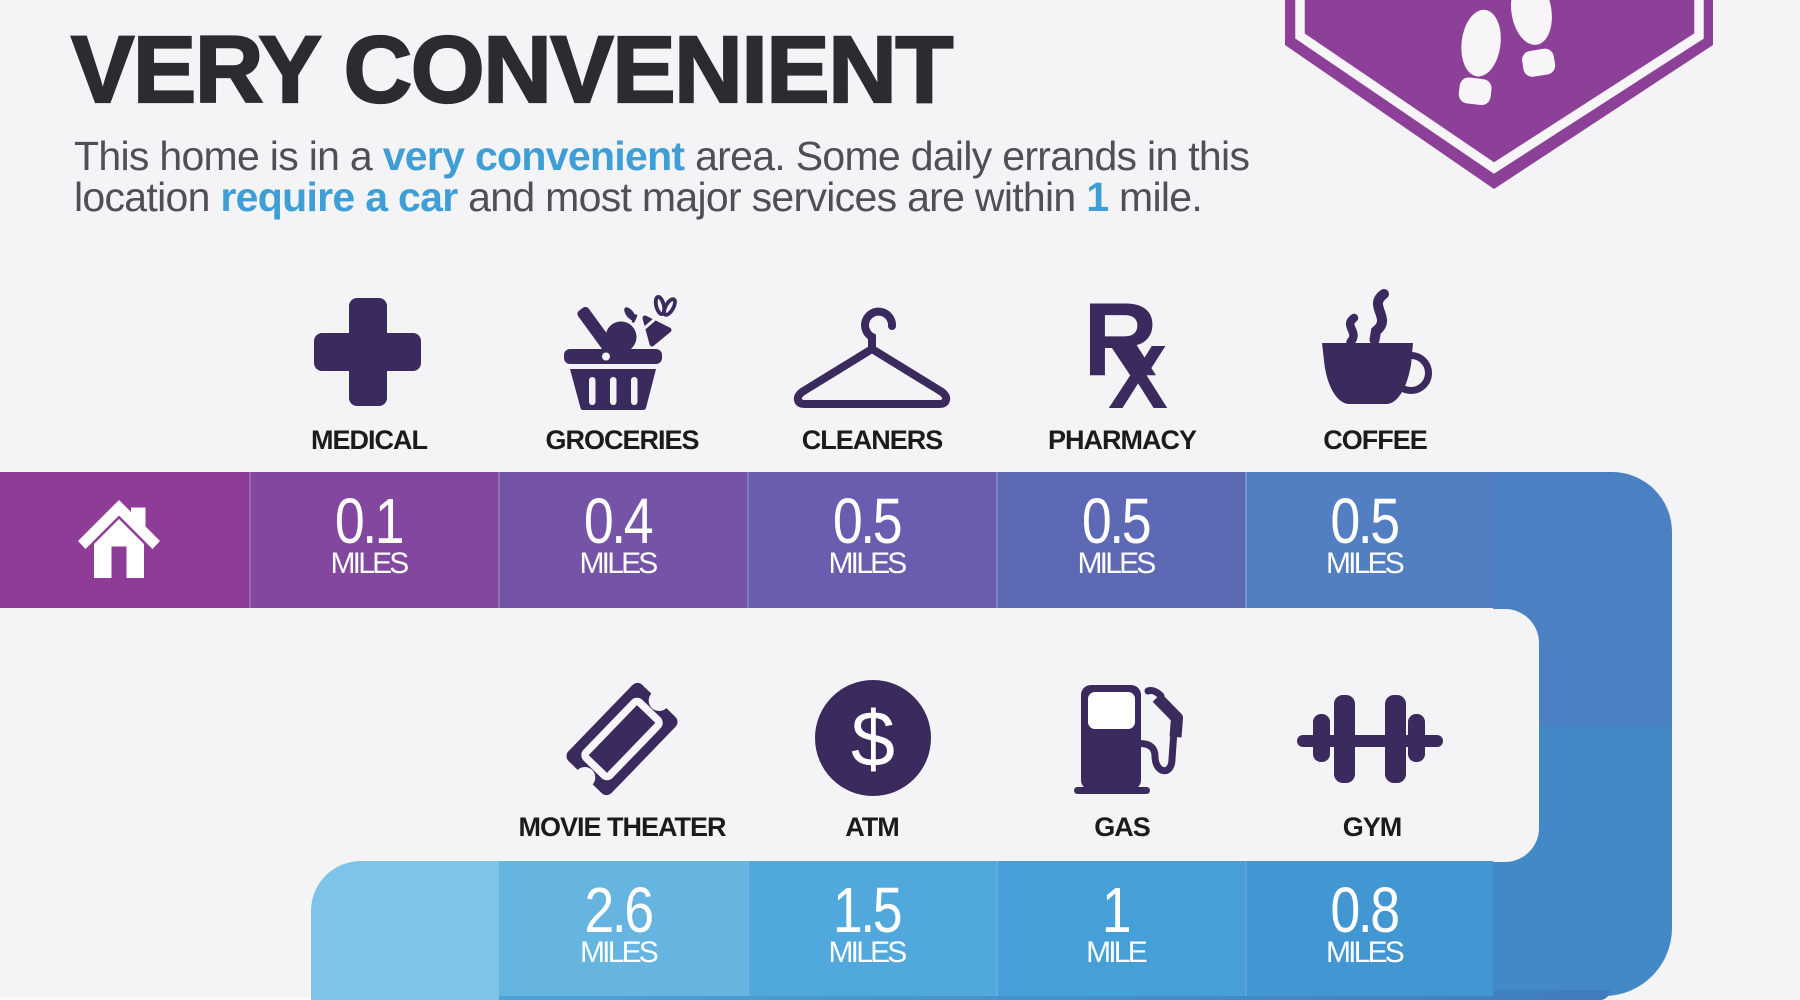  What do you see at coordinates (1138, 378) in the screenshot?
I see `svg-text: X` at bounding box center [1138, 378].